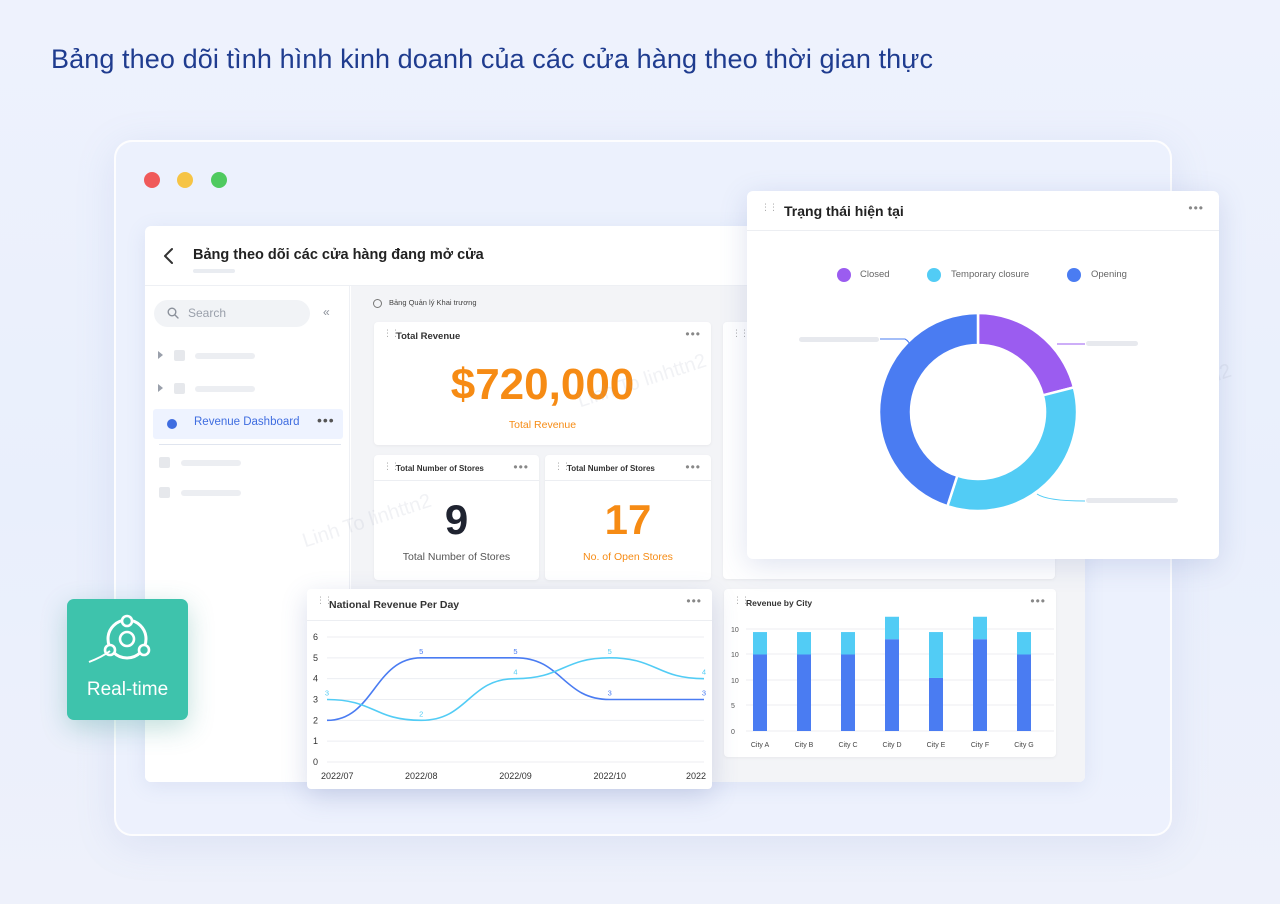  I want to click on sidebar-item-revenue-dashboard, so click(248, 424).